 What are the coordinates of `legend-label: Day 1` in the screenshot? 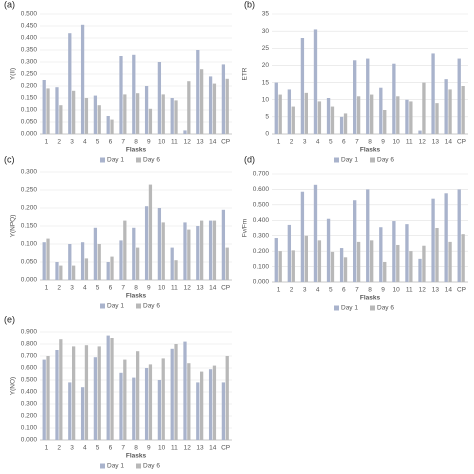 It's located at (349, 160).